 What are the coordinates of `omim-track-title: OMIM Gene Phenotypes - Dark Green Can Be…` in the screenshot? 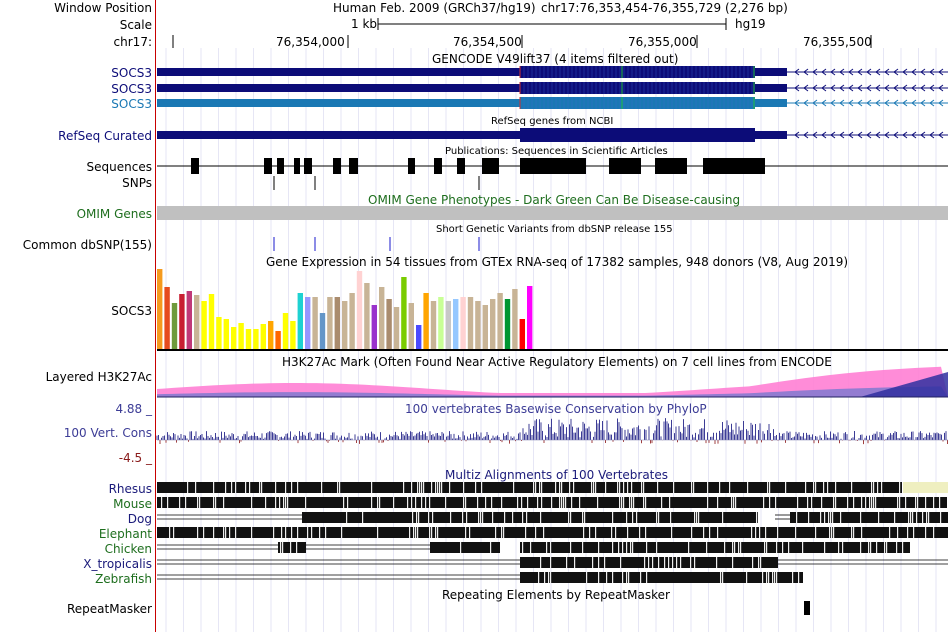 It's located at (554, 200).